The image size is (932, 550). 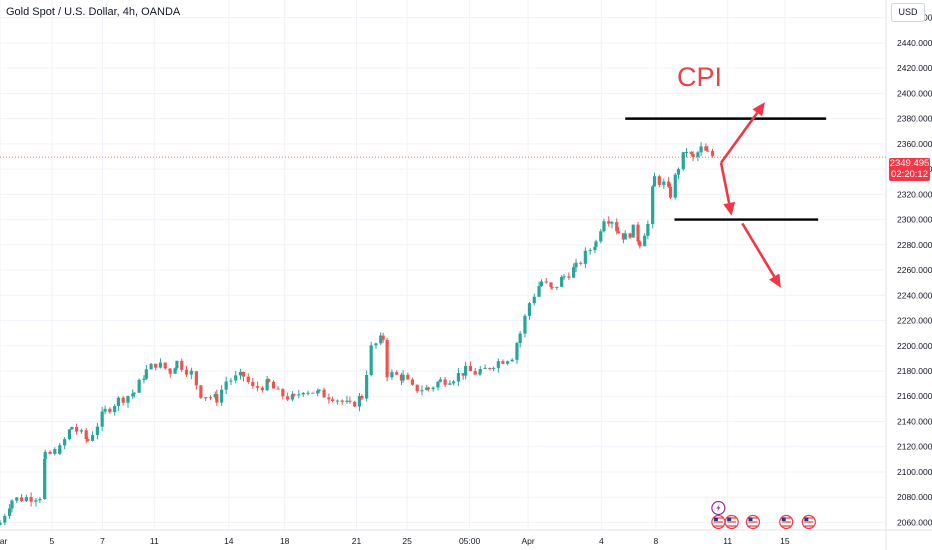 I want to click on x-tick-label: 14, so click(x=229, y=541).